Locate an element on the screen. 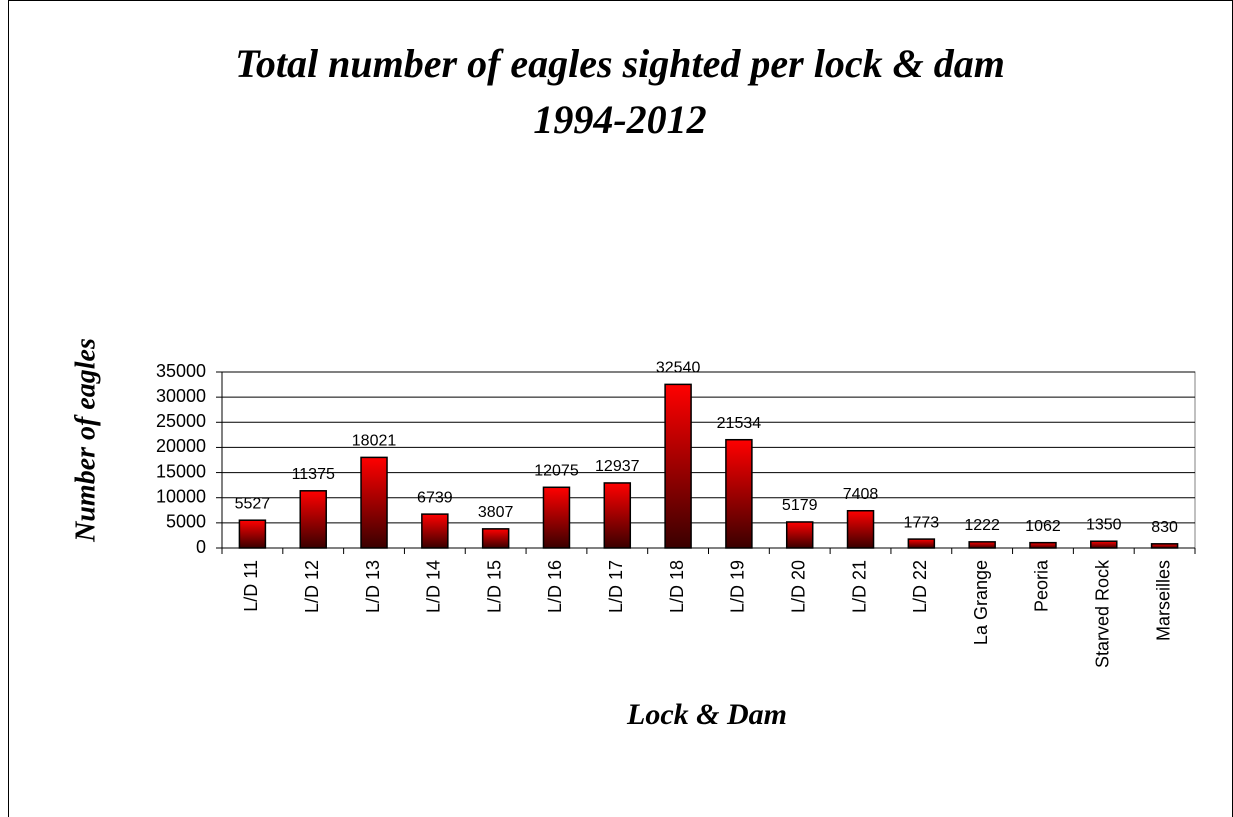 The image size is (1233, 817). value-label: 21534 is located at coordinates (739, 423).